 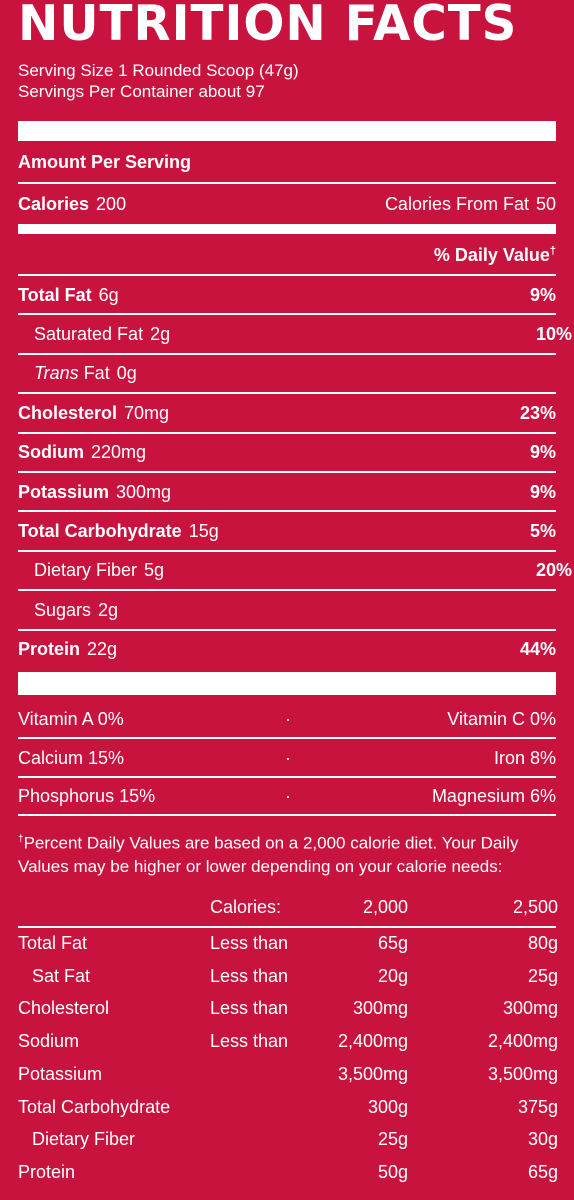 What do you see at coordinates (86, 570) in the screenshot?
I see `nutrient-label: Dietary Fiber` at bounding box center [86, 570].